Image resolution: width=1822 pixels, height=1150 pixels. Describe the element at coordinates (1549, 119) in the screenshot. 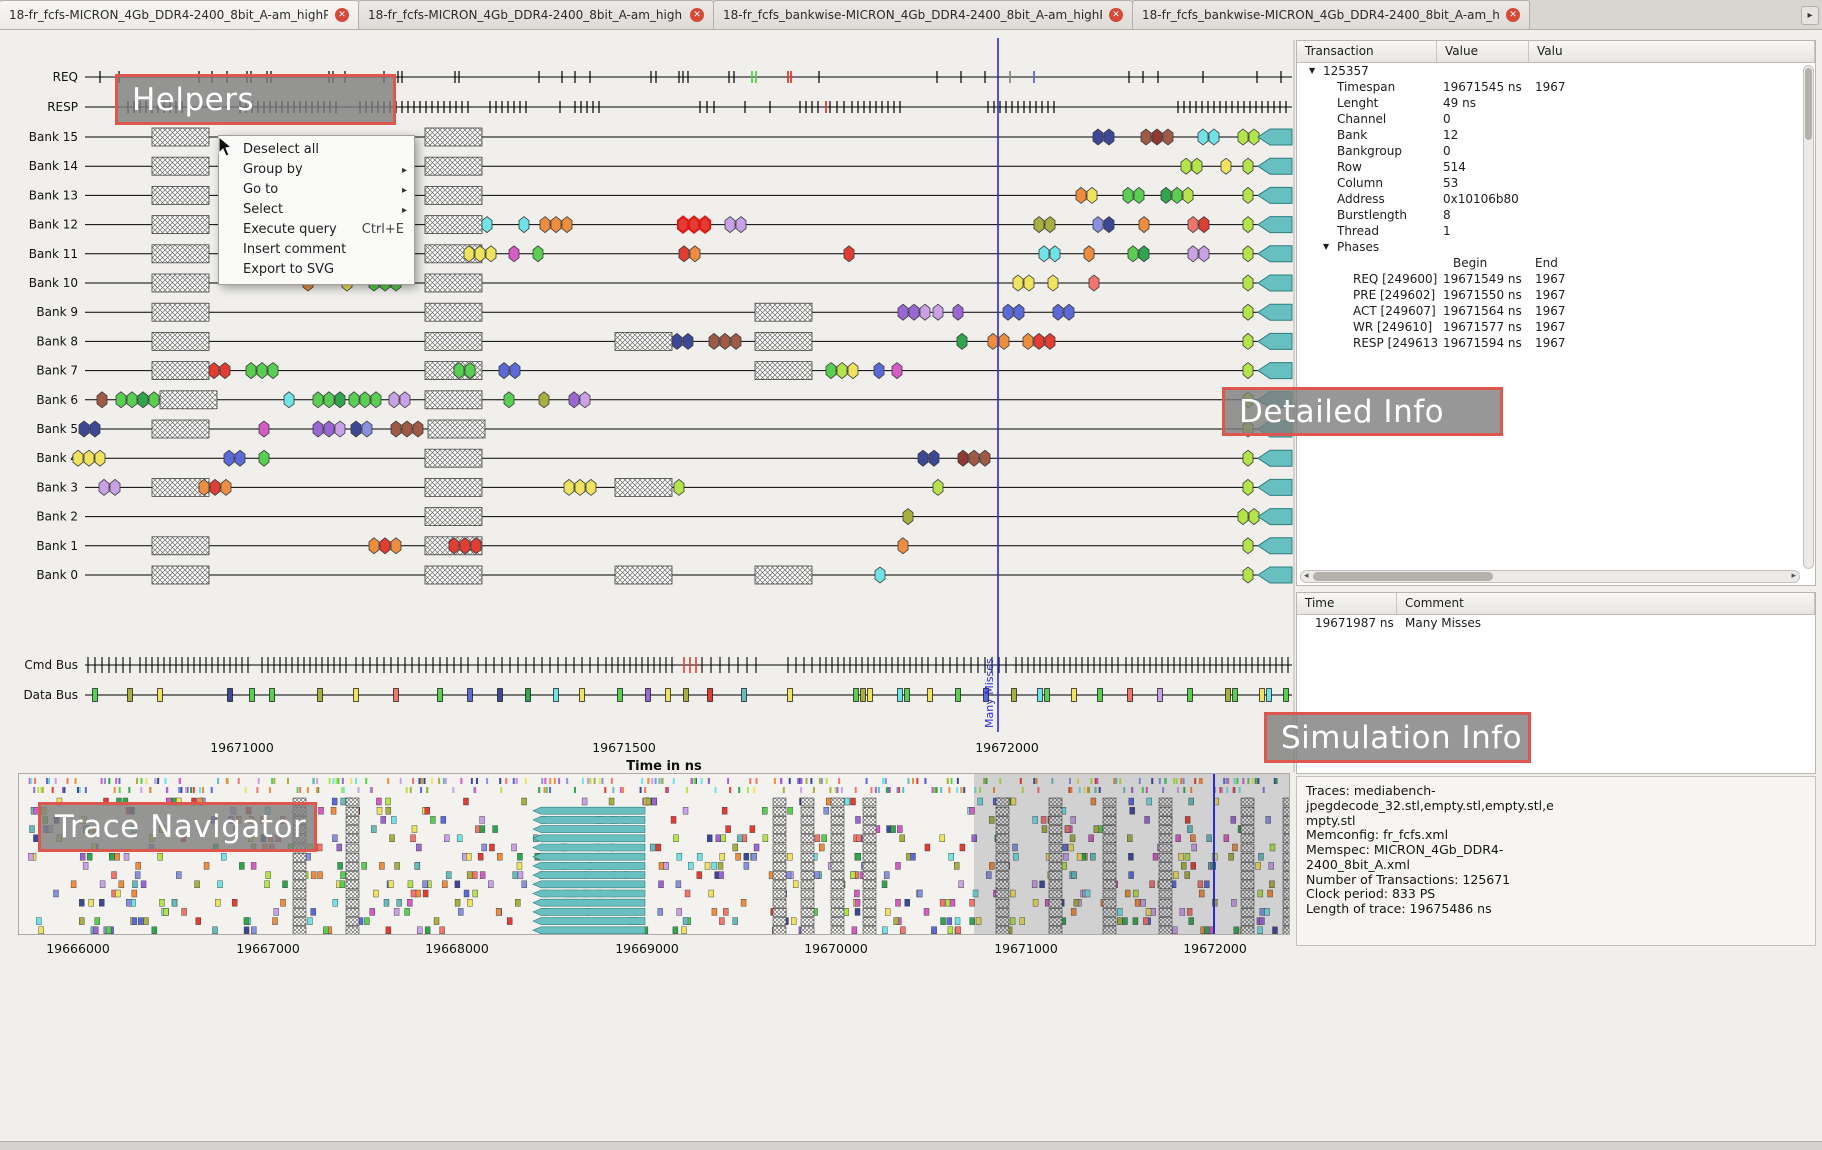

I see `transaction-tree-row: Channel 0` at that location.